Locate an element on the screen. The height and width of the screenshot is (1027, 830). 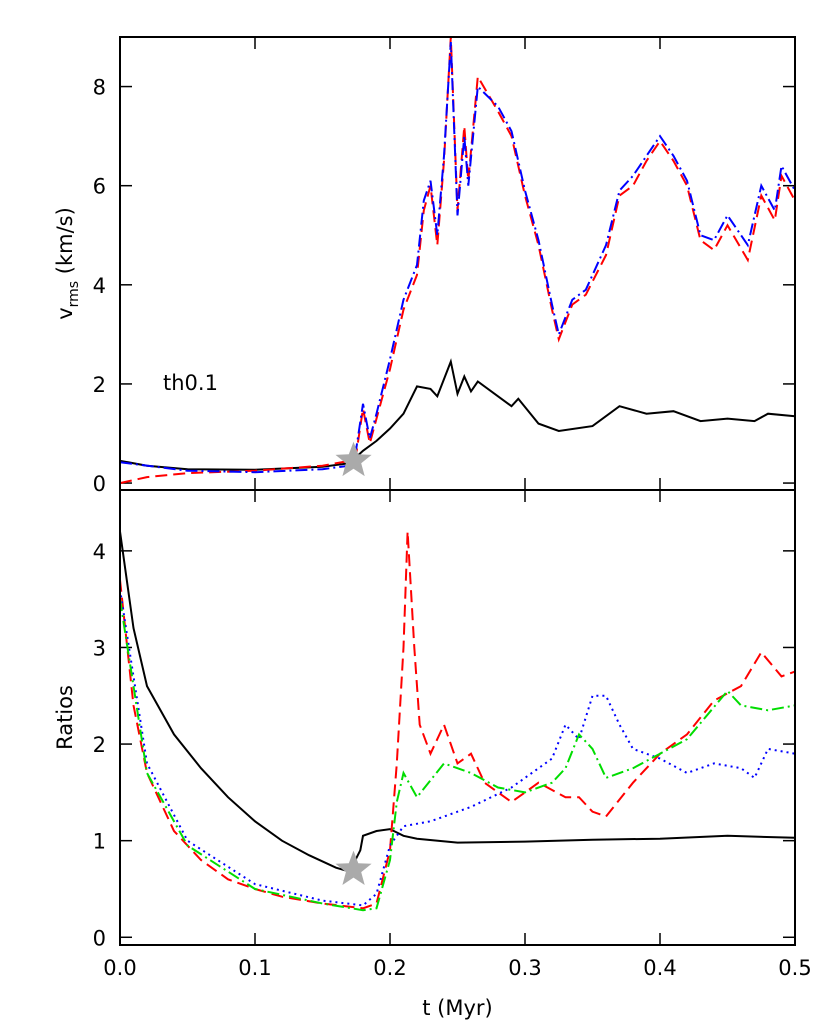
y-tick-label: 8 is located at coordinates (99, 88).